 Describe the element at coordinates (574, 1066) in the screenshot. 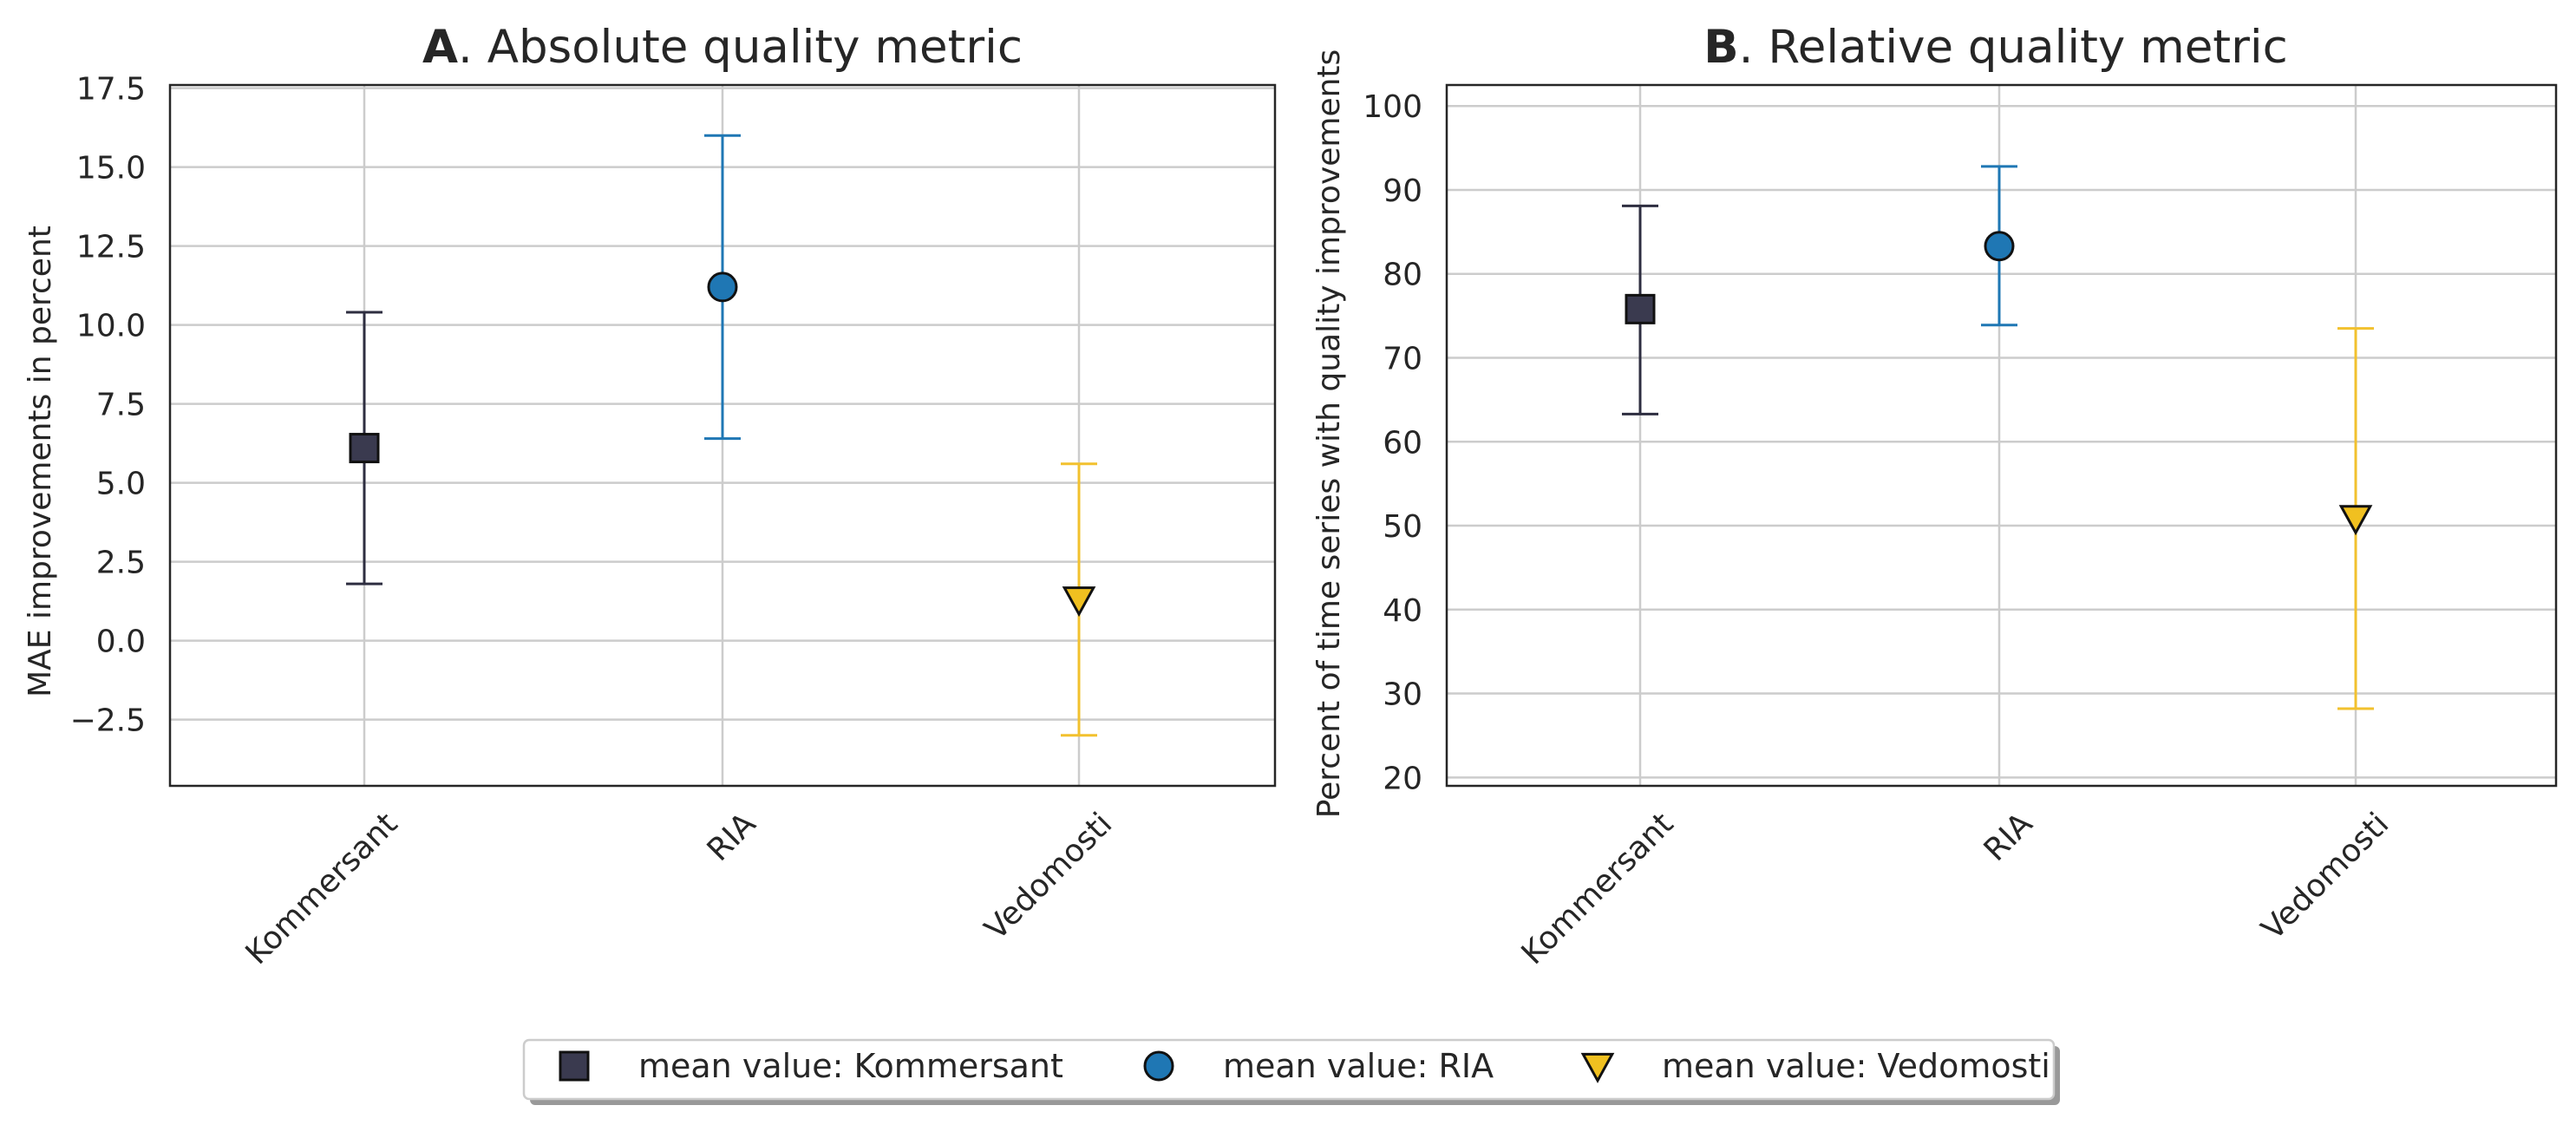

I see `legend-marker-square` at that location.